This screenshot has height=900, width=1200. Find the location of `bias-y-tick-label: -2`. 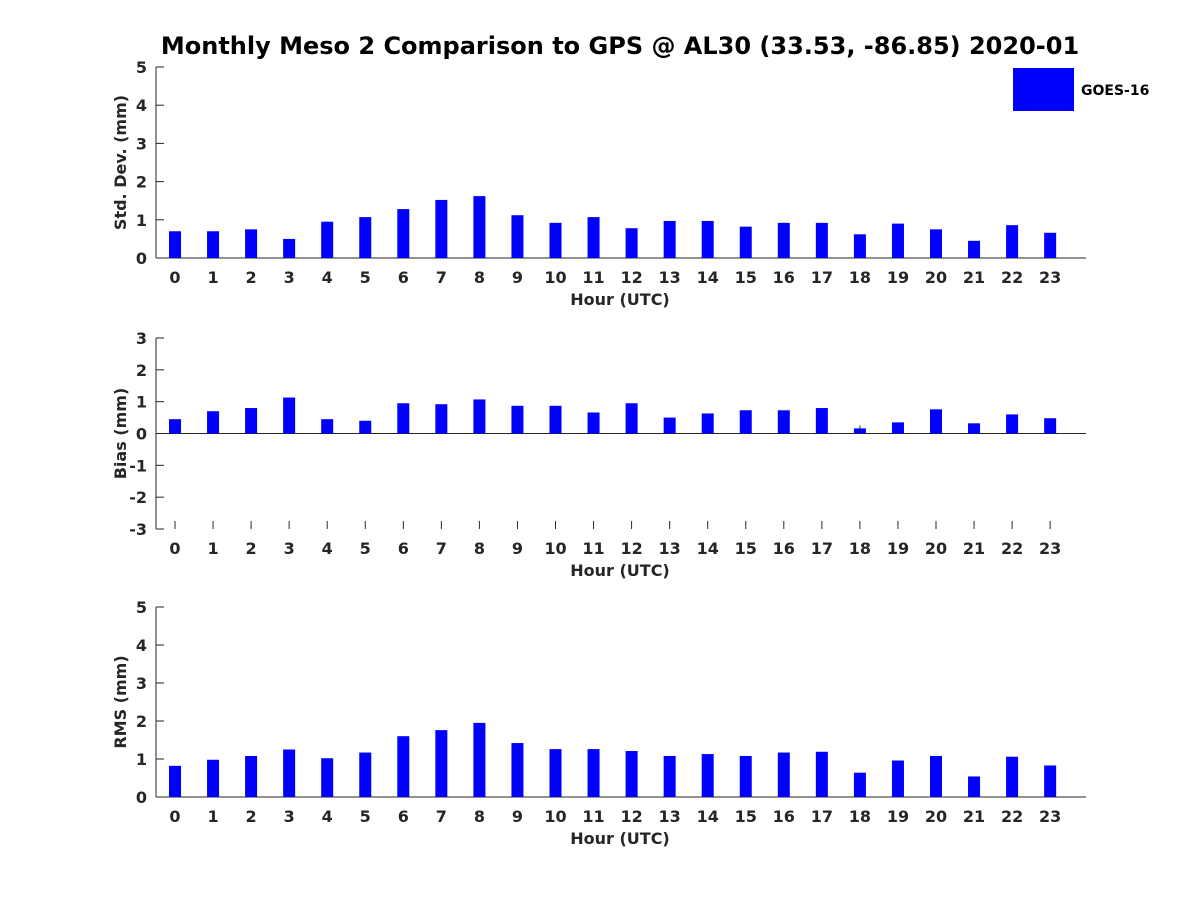

bias-y-tick-label: -2 is located at coordinates (138, 497).